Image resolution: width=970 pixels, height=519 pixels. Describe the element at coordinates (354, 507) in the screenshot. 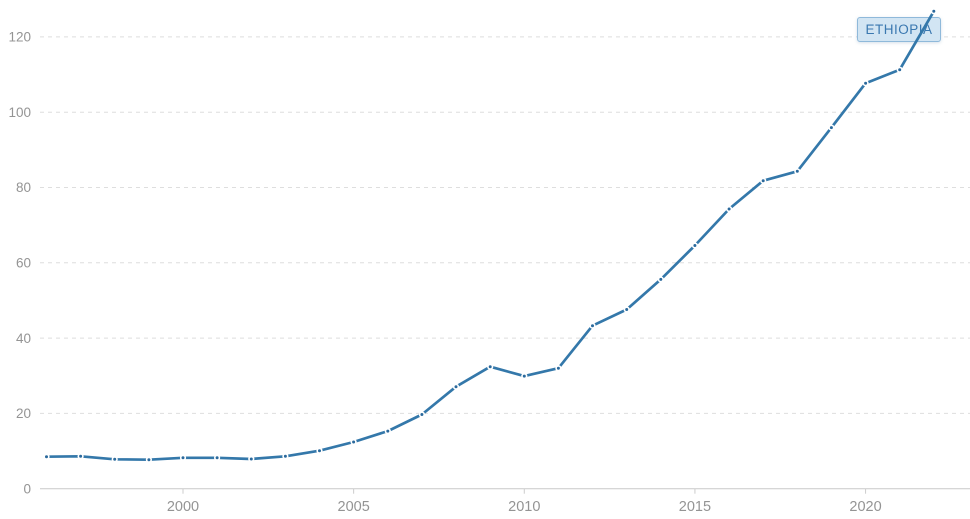

I see `x-tick-label: 2005` at that location.